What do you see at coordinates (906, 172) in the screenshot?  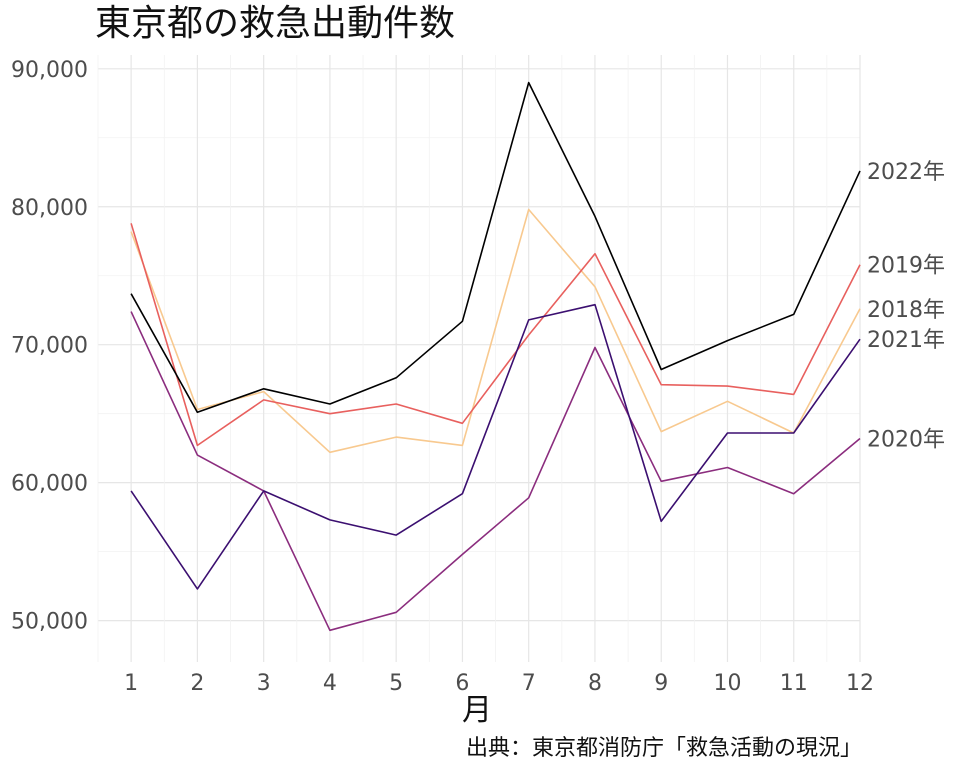 I see `series-label: 2022年` at bounding box center [906, 172].